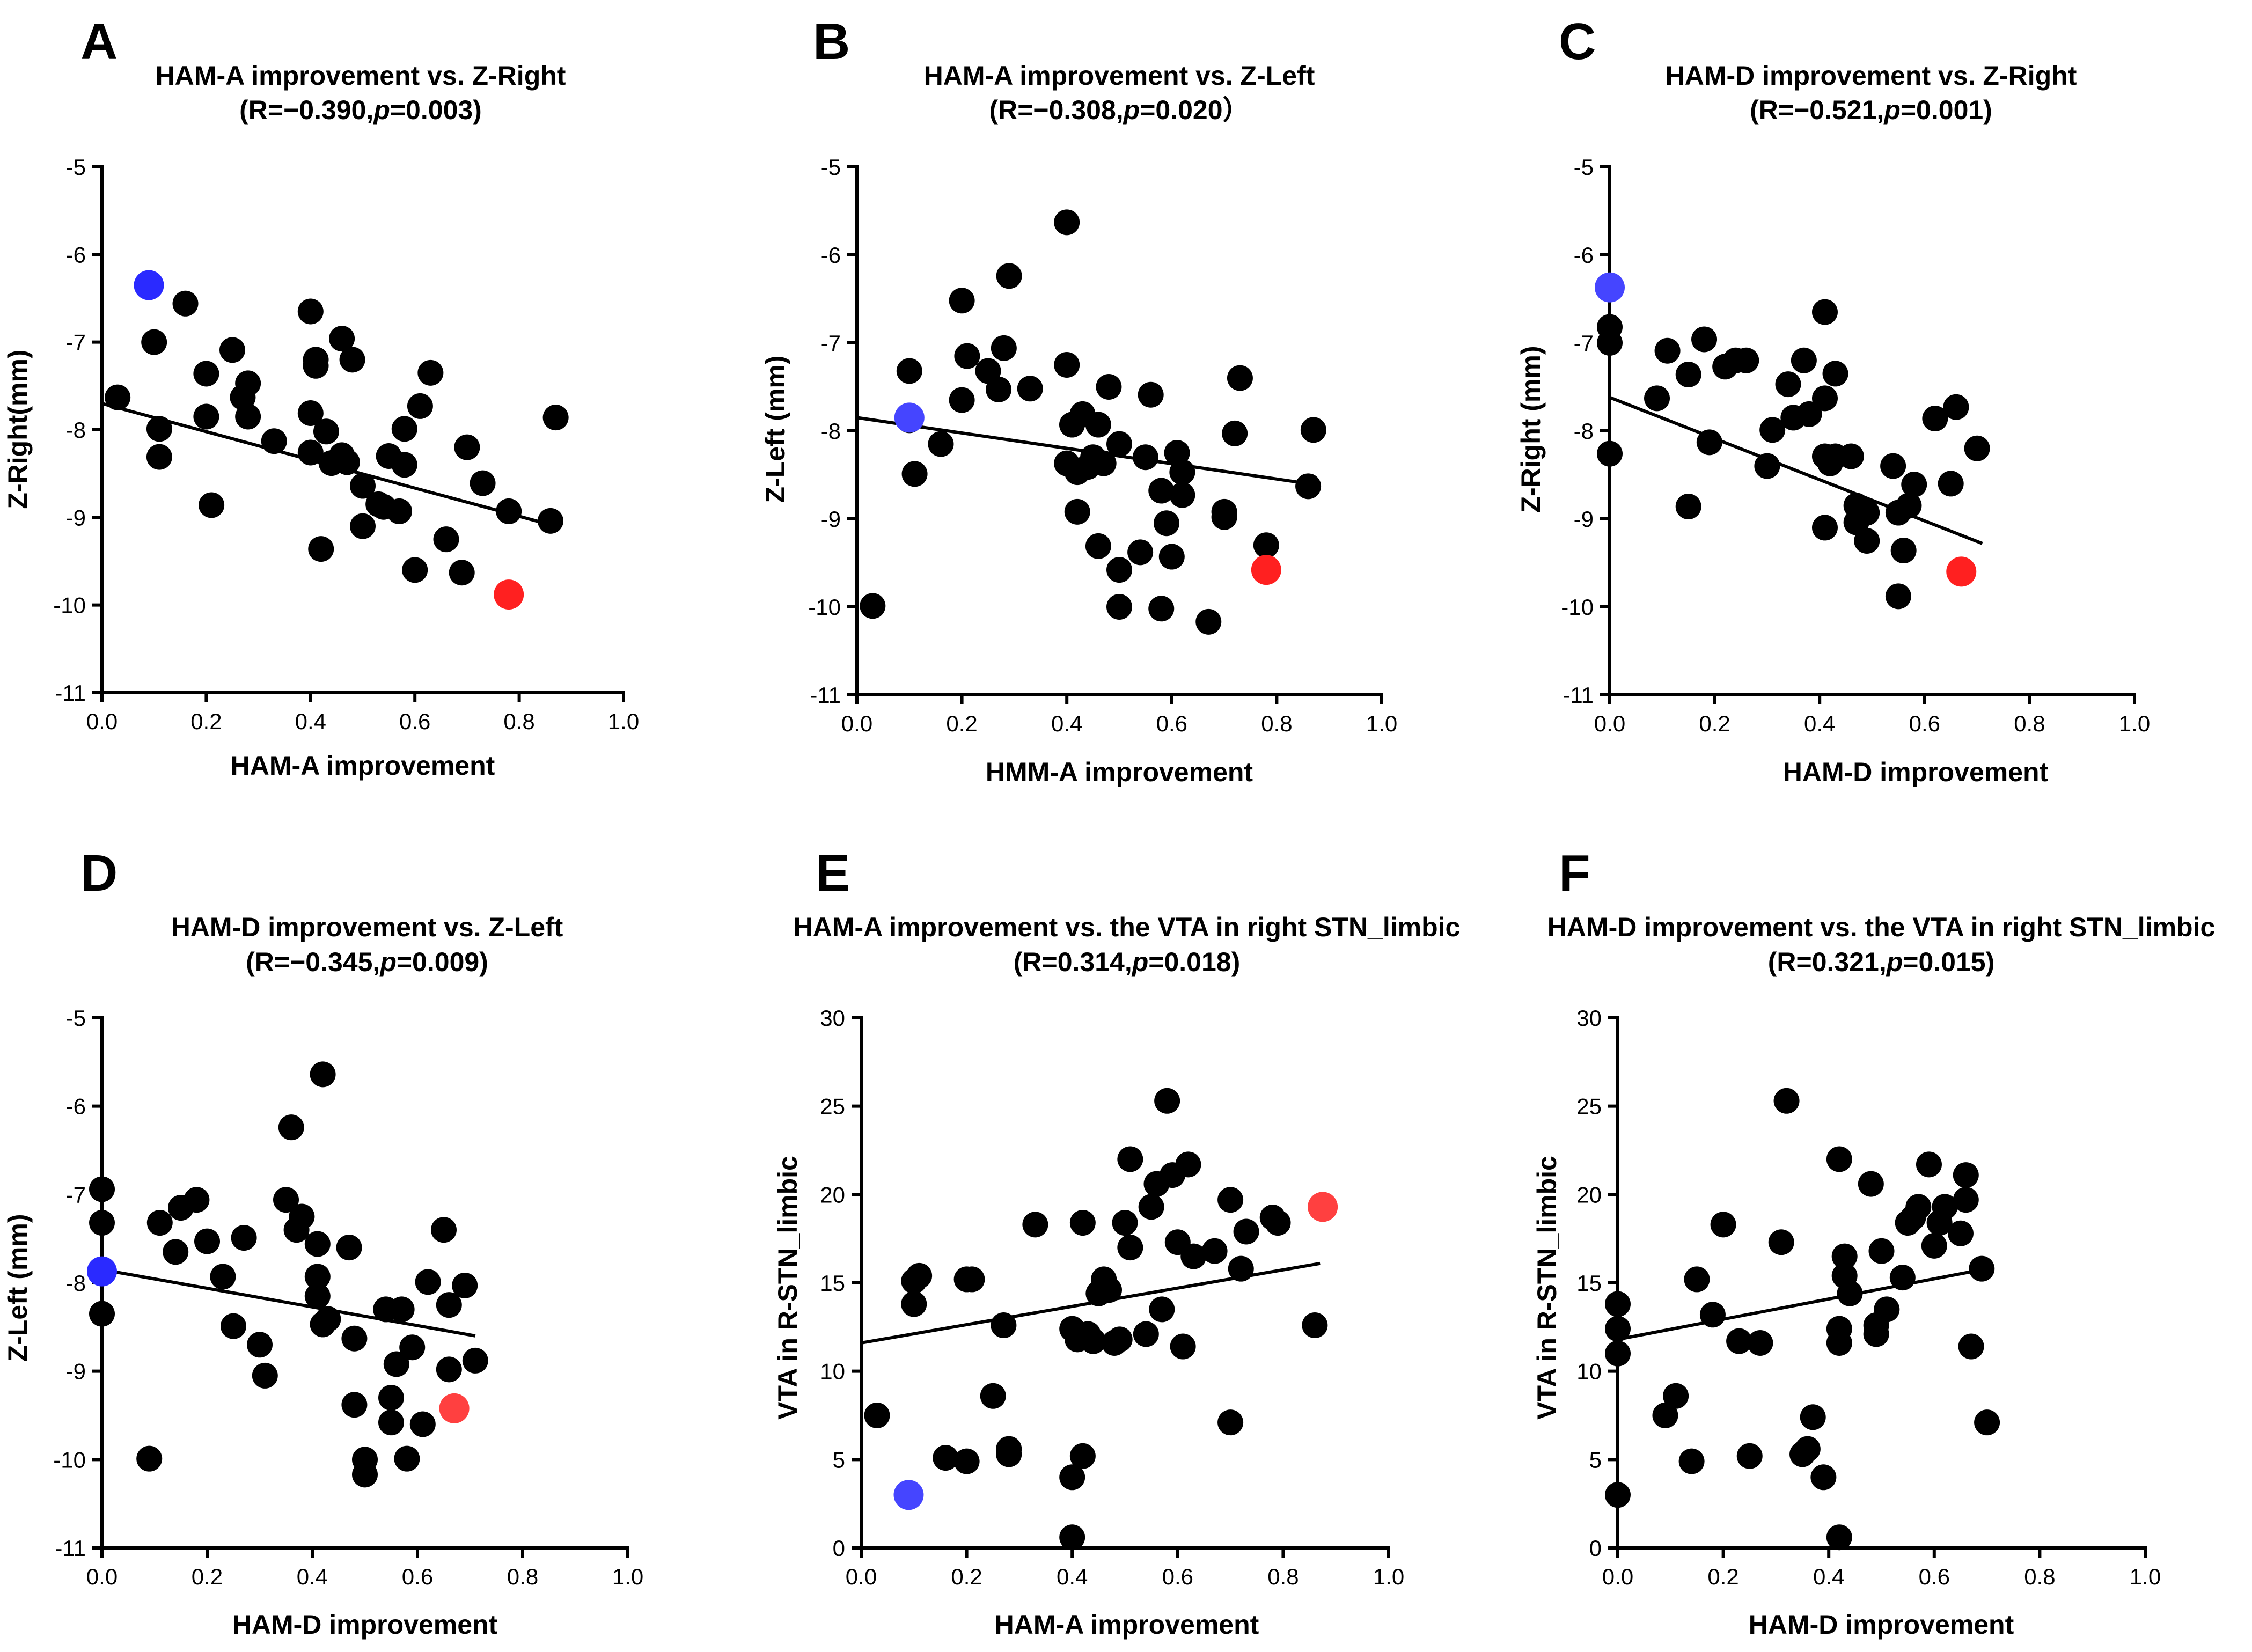  What do you see at coordinates (99, 873) in the screenshot?
I see `panel-letter: D` at bounding box center [99, 873].